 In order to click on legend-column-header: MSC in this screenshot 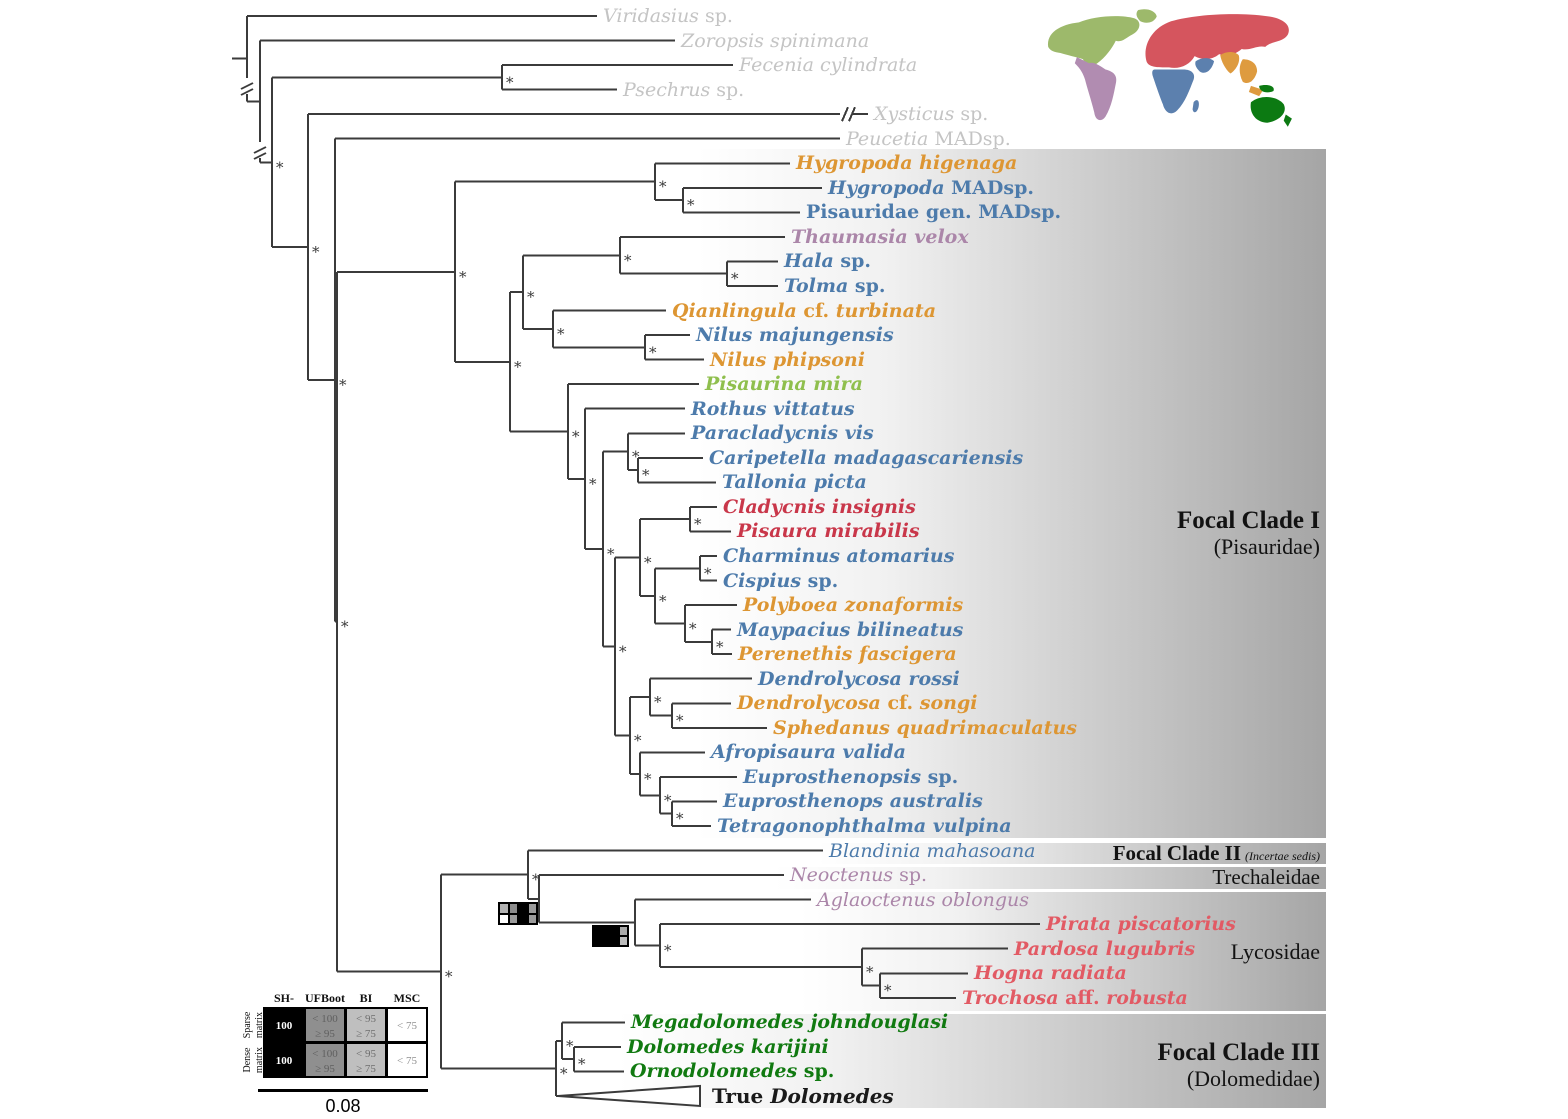, I will do `click(407, 998)`.